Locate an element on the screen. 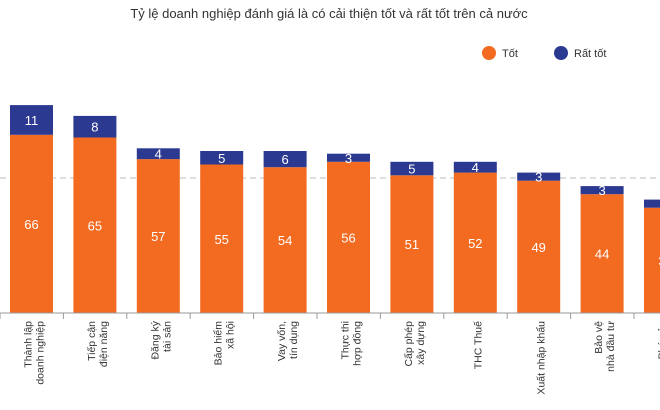 This screenshot has width=660, height=410. x-tick-label-line: Xuất nhập khẩu is located at coordinates (542, 358).